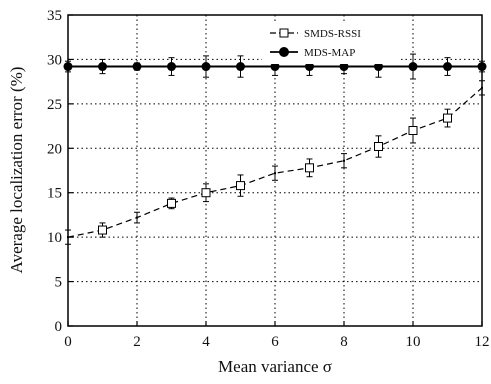  What do you see at coordinates (332, 34) in the screenshot?
I see `legend-label-smds-rssi: SMDS-RSSI` at bounding box center [332, 34].